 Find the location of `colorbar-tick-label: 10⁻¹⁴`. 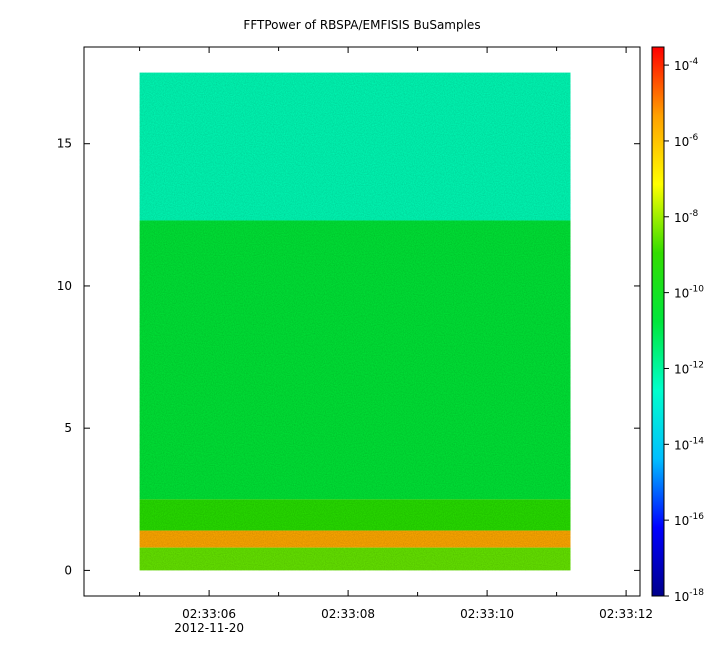

colorbar-tick-label: 10⁻¹⁴ is located at coordinates (689, 444).